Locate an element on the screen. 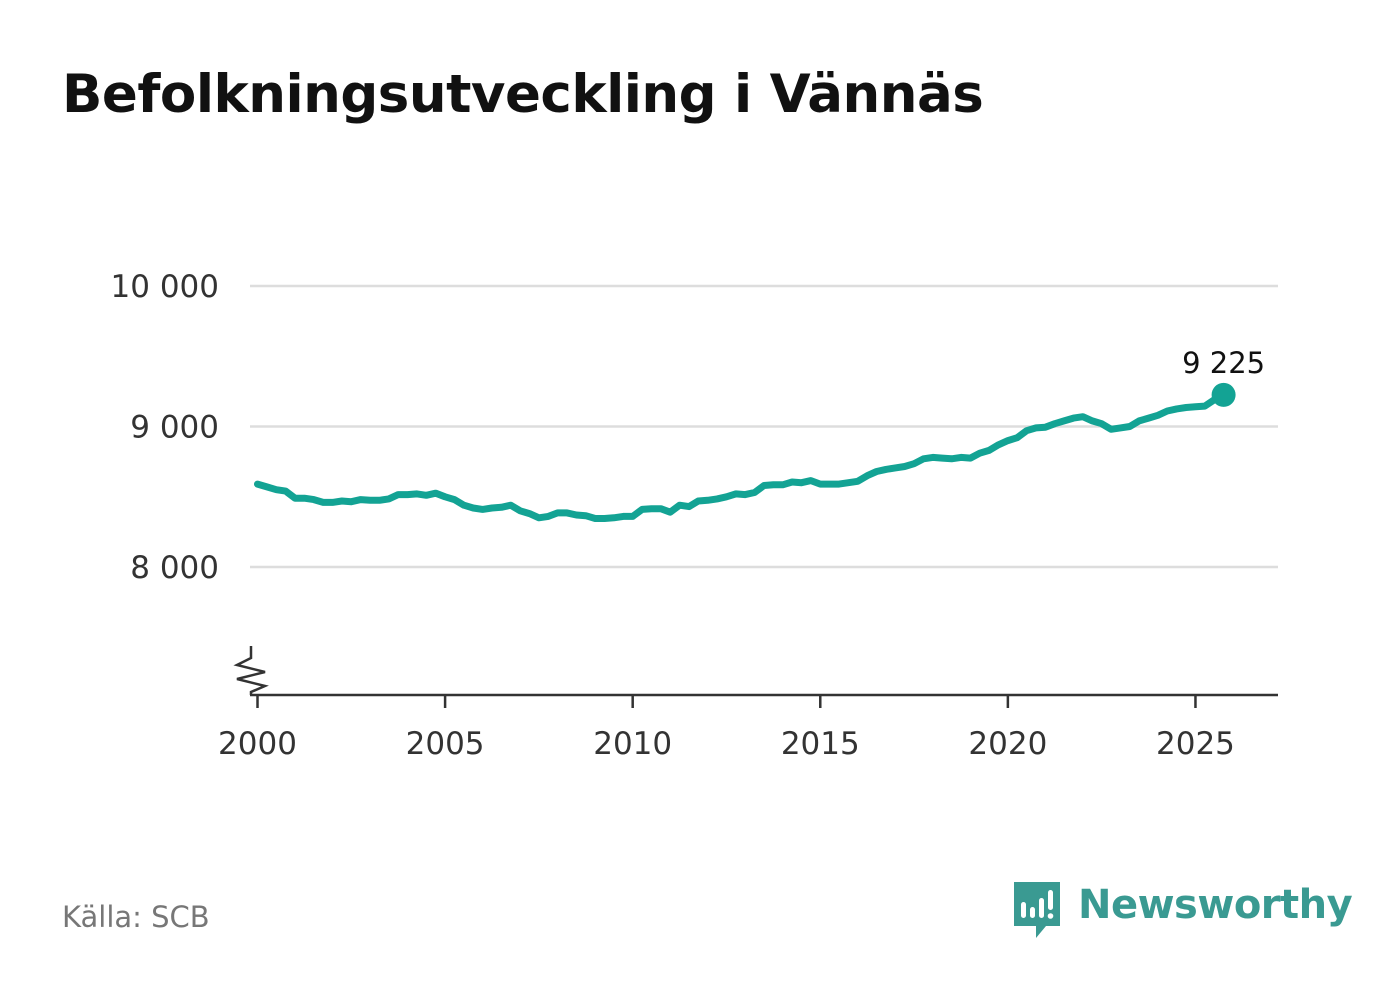 This screenshot has height=999, width=1382. x-tick-label-2020: 2020 is located at coordinates (1007, 744).